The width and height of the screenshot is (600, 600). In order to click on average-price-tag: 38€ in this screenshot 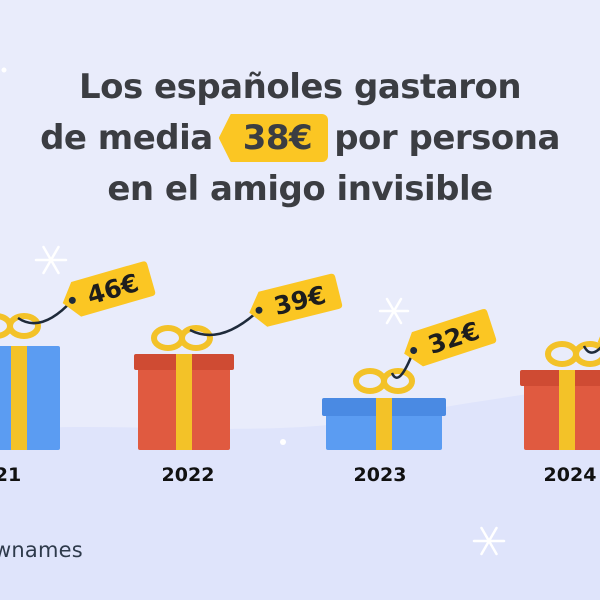, I will do `click(273, 138)`.